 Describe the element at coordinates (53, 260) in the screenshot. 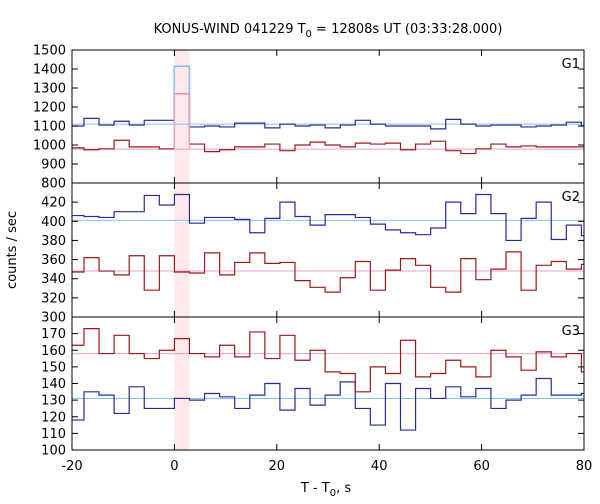

I see `y-tick-label: 360` at that location.